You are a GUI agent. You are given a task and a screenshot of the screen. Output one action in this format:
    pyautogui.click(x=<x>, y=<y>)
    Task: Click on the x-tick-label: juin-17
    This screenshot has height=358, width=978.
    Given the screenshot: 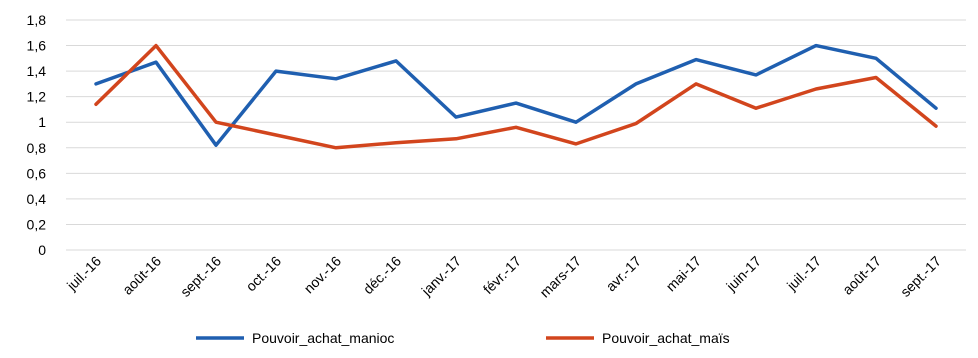 What is the action you would take?
    pyautogui.click(x=743, y=274)
    